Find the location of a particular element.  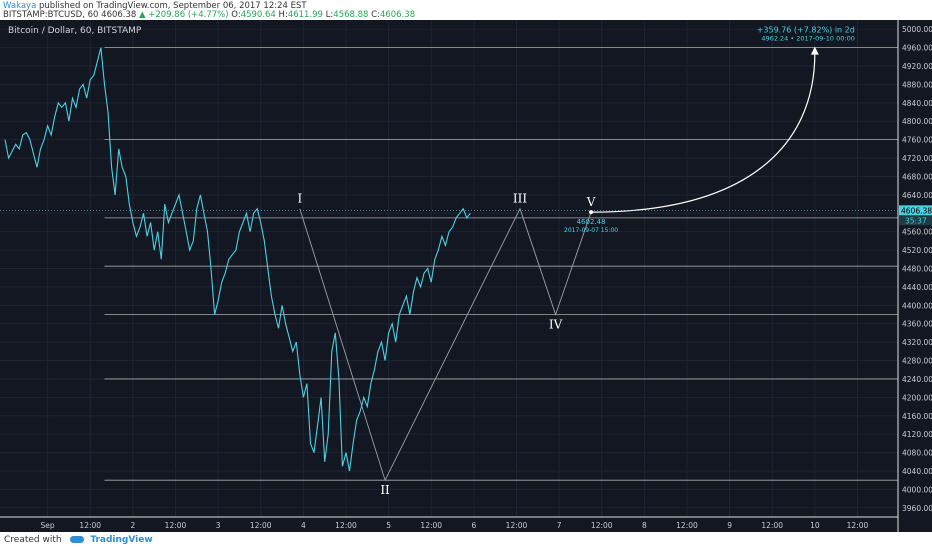

y-tick-label: 4800.00 is located at coordinates (917, 121).